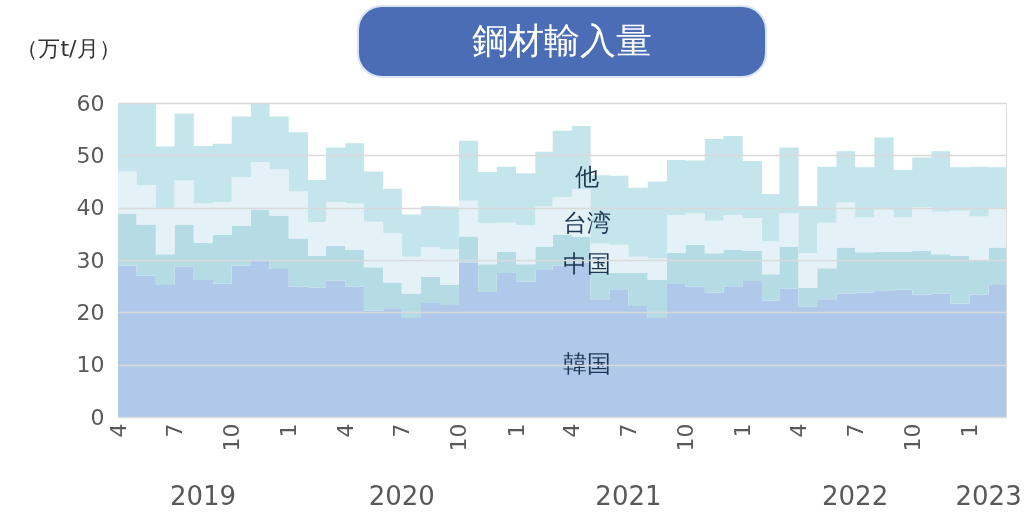  I want to click on y-axis-title: （万t/月）, so click(68, 48).